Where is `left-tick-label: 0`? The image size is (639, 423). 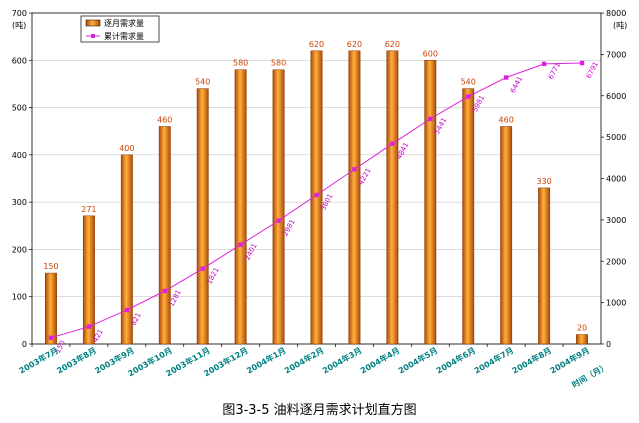
left-tick-label: 0 is located at coordinates (24, 344).